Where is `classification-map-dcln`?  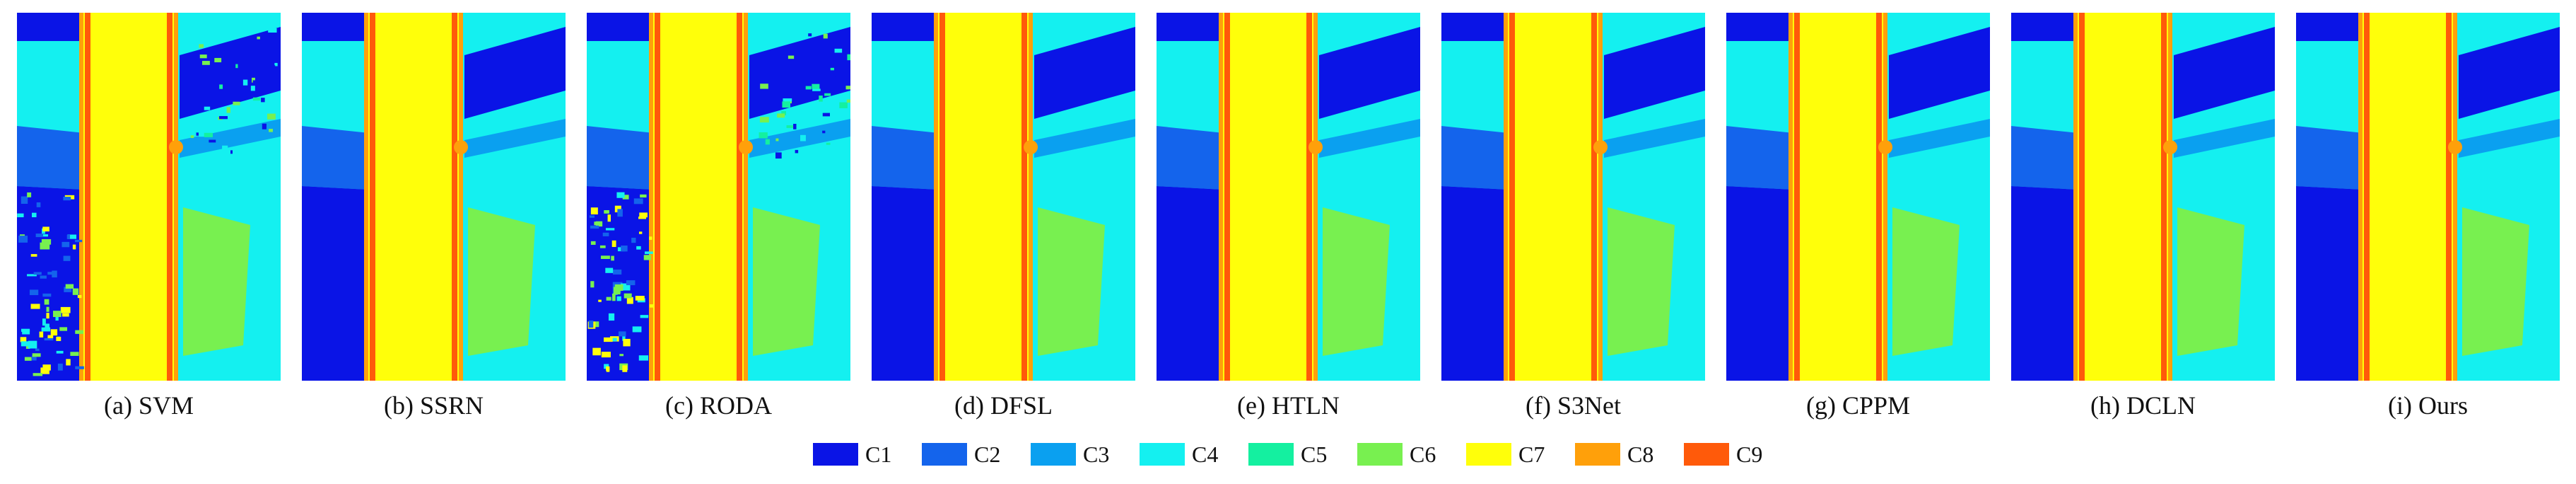 classification-map-dcln is located at coordinates (2143, 197).